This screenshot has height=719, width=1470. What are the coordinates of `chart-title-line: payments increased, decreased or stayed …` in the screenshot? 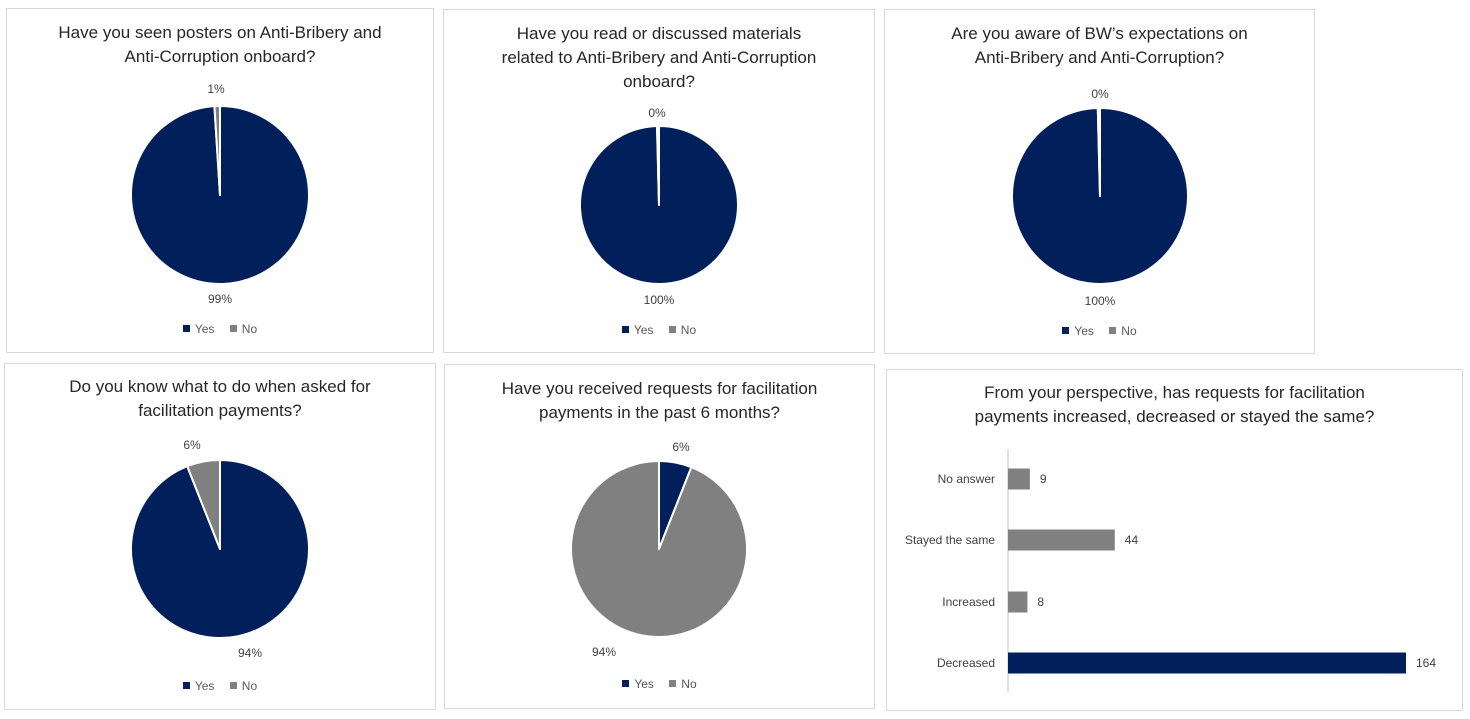 It's located at (1174, 416).